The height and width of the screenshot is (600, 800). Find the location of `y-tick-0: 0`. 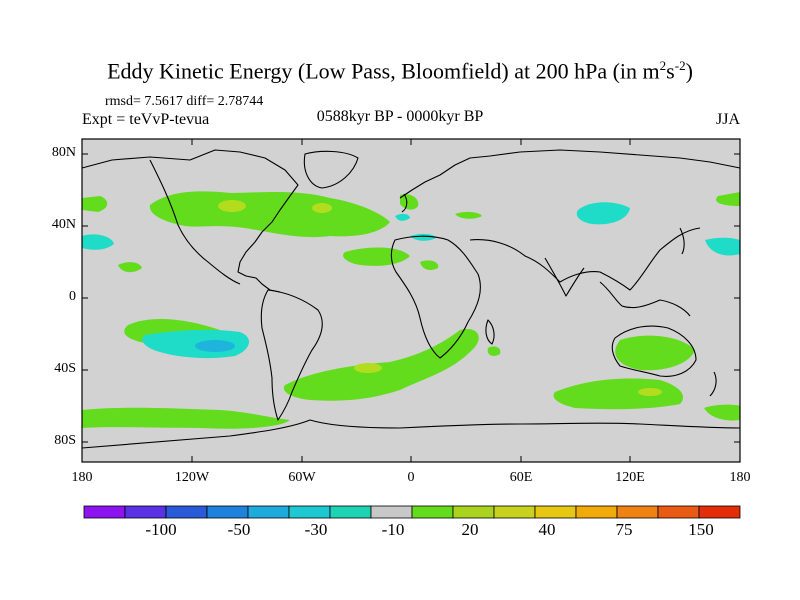

y-tick-0: 0 is located at coordinates (72, 296).